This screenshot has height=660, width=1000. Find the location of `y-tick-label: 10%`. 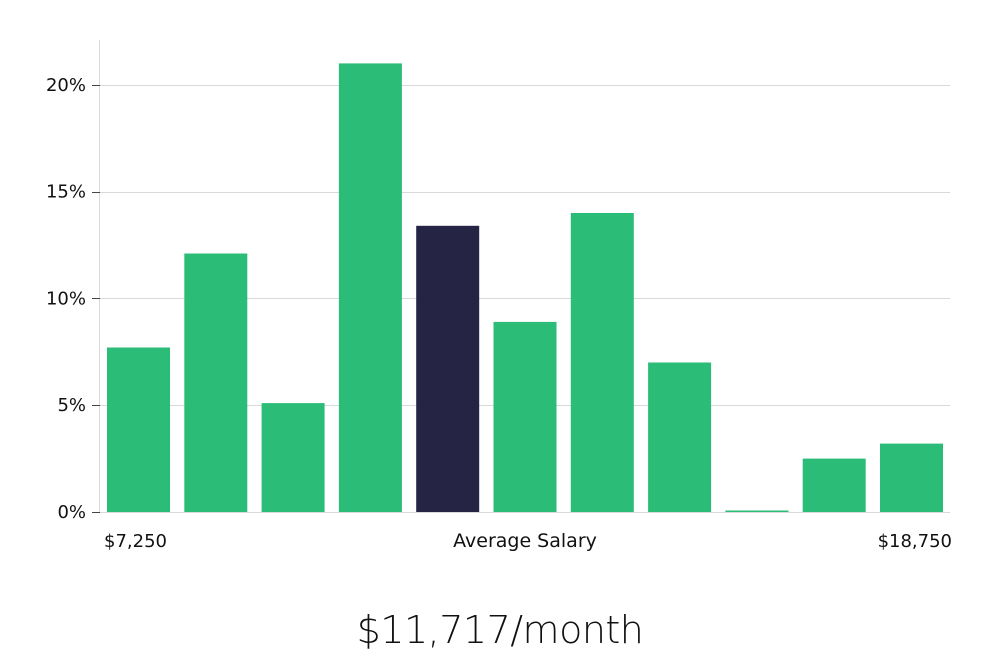

y-tick-label: 10% is located at coordinates (66, 298).